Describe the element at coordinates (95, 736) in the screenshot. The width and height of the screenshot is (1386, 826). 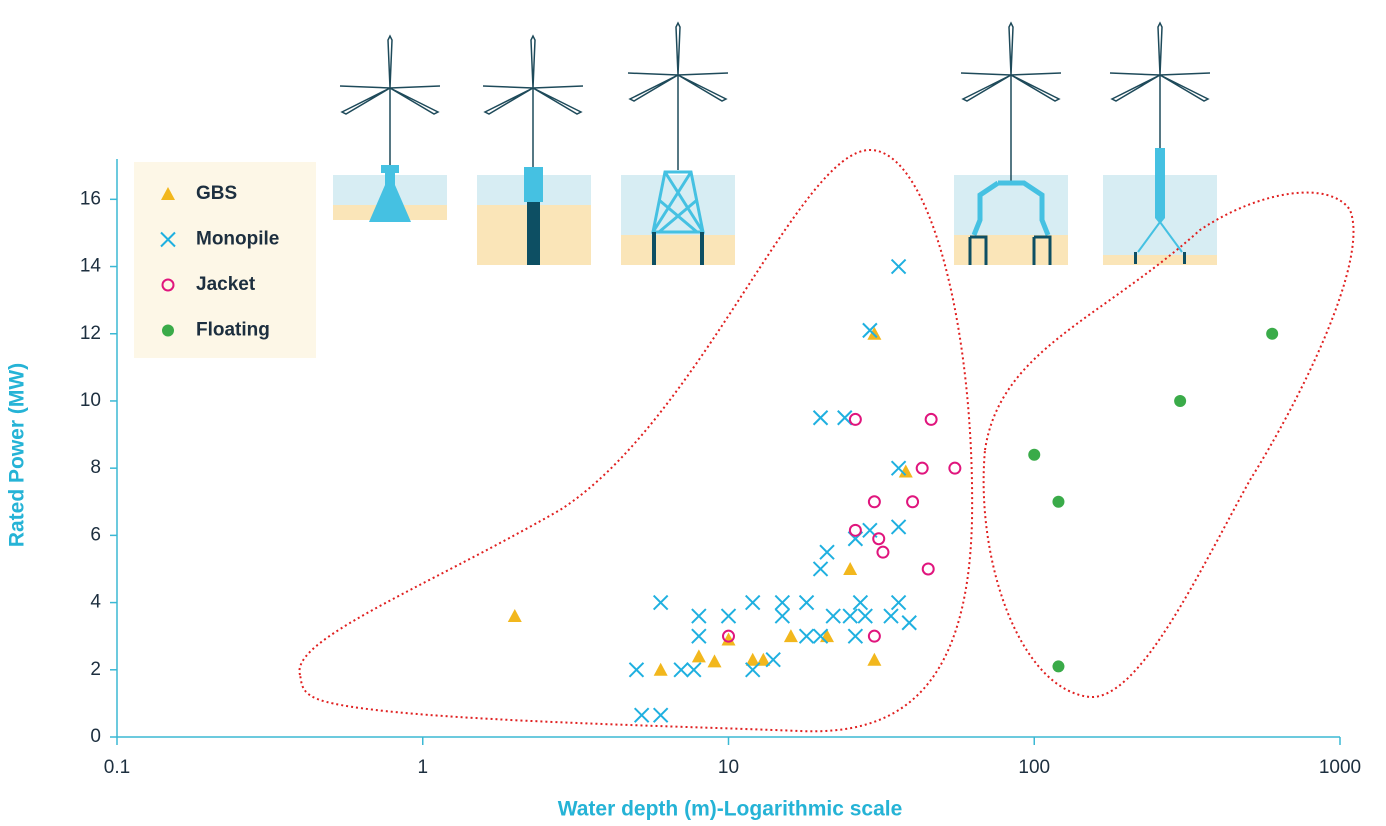
I see `y-tick-label: 0` at that location.